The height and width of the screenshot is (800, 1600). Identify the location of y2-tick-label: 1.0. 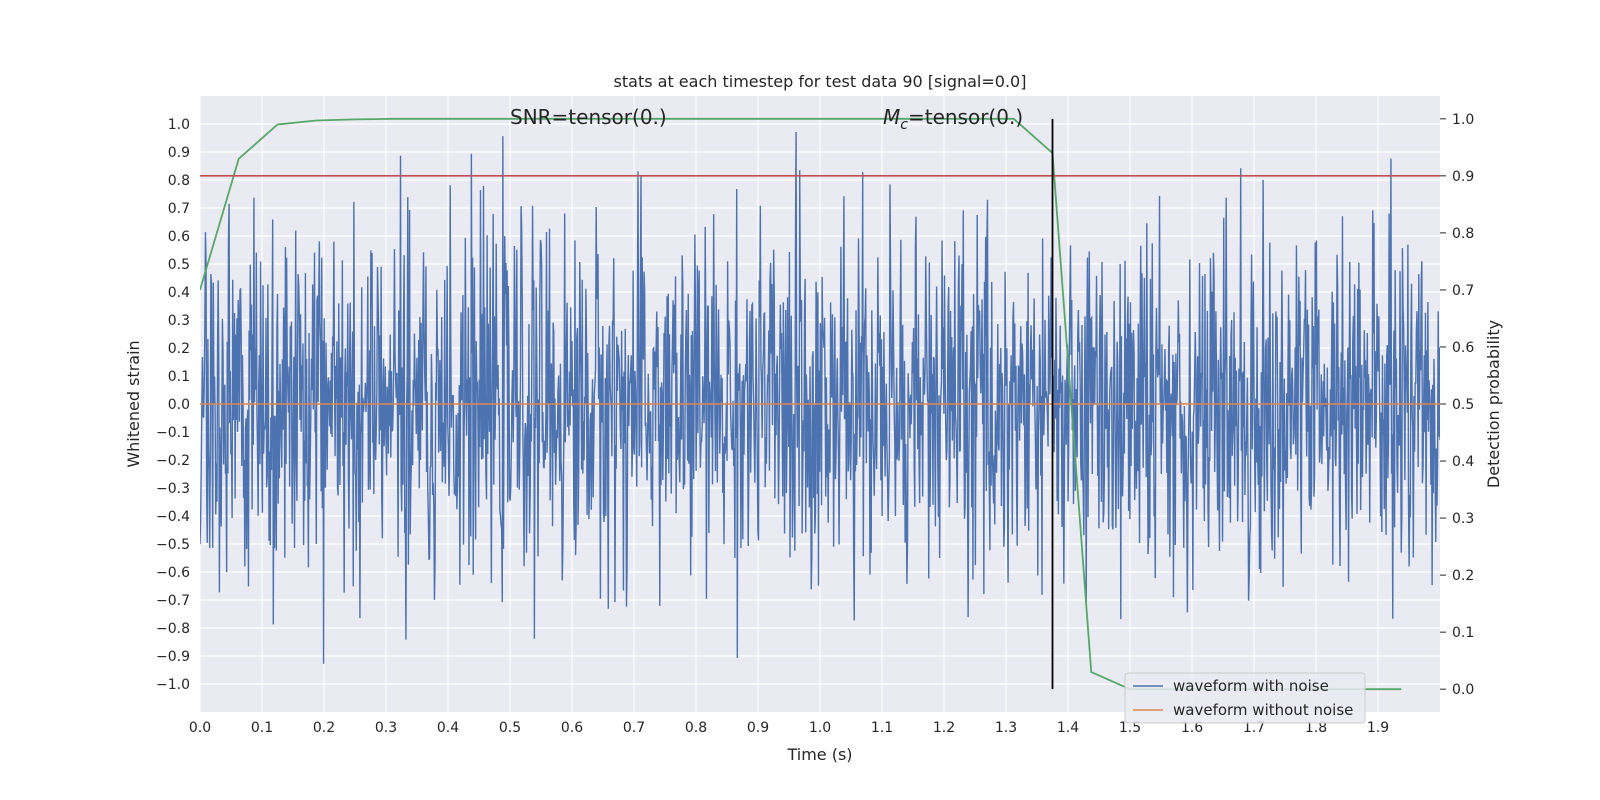
(1463, 120).